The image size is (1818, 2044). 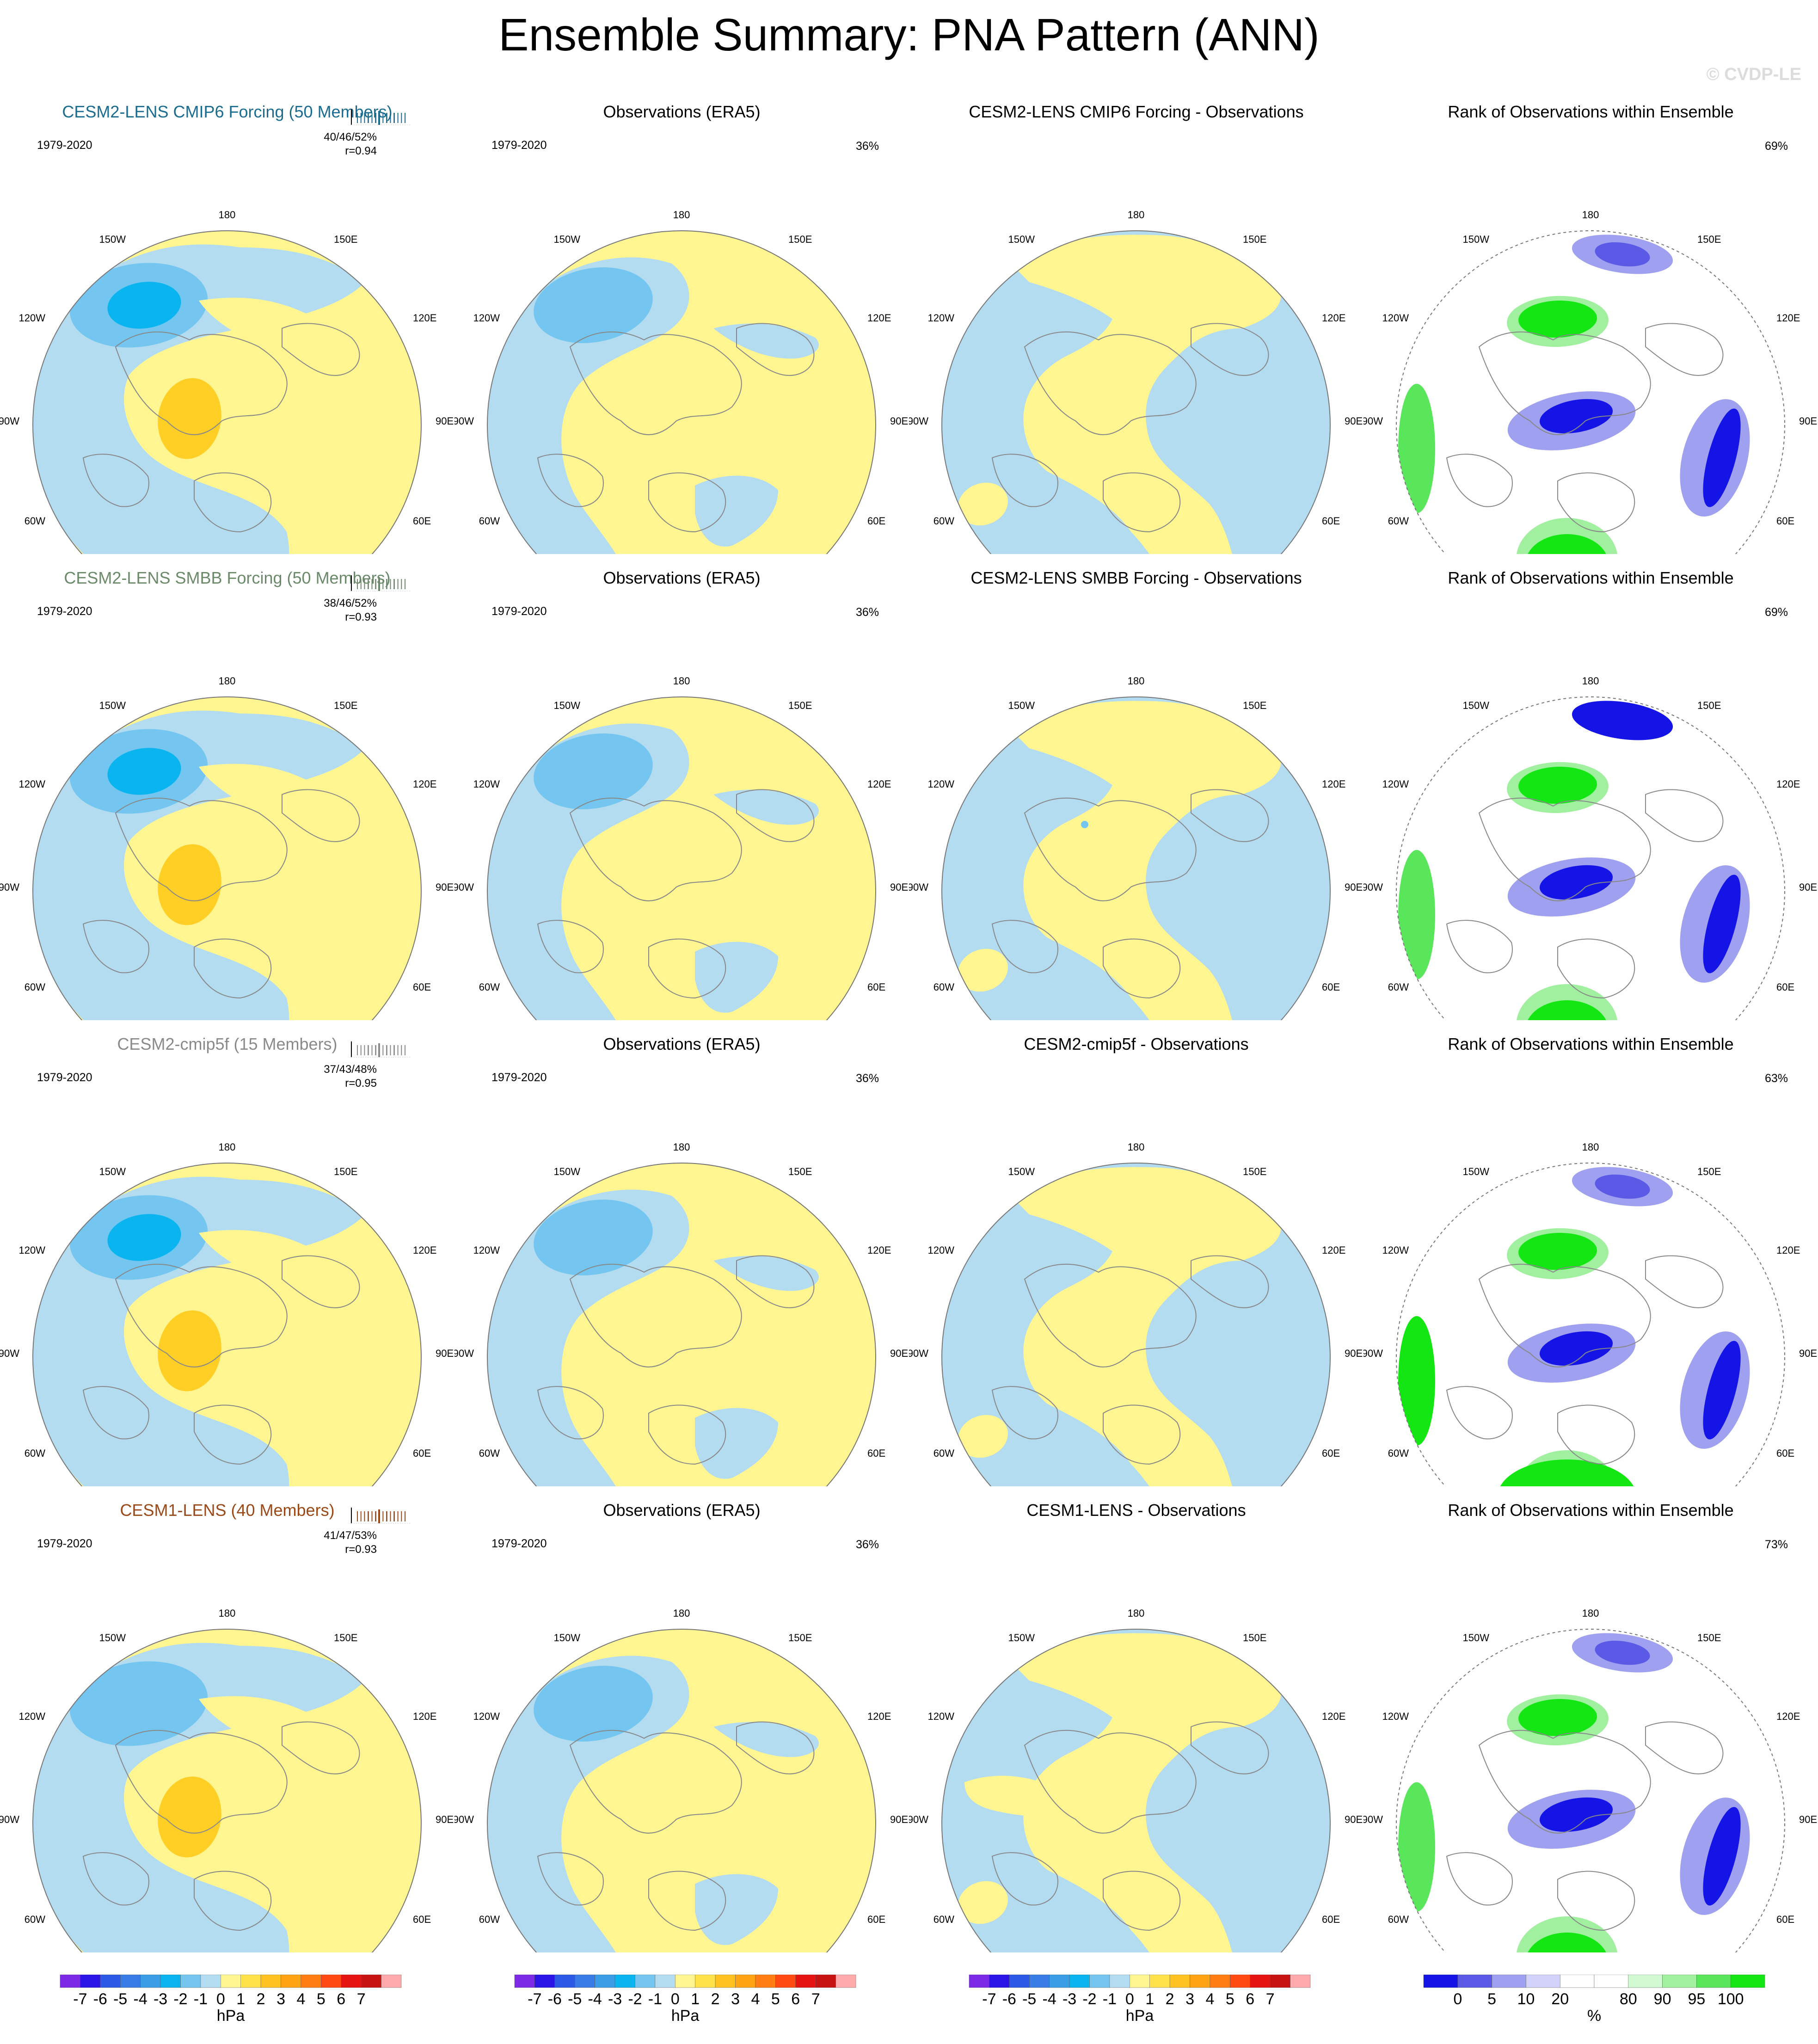 What do you see at coordinates (349, 144) in the screenshot?
I see `pc-stats: 40/46/52% r=0.94` at bounding box center [349, 144].